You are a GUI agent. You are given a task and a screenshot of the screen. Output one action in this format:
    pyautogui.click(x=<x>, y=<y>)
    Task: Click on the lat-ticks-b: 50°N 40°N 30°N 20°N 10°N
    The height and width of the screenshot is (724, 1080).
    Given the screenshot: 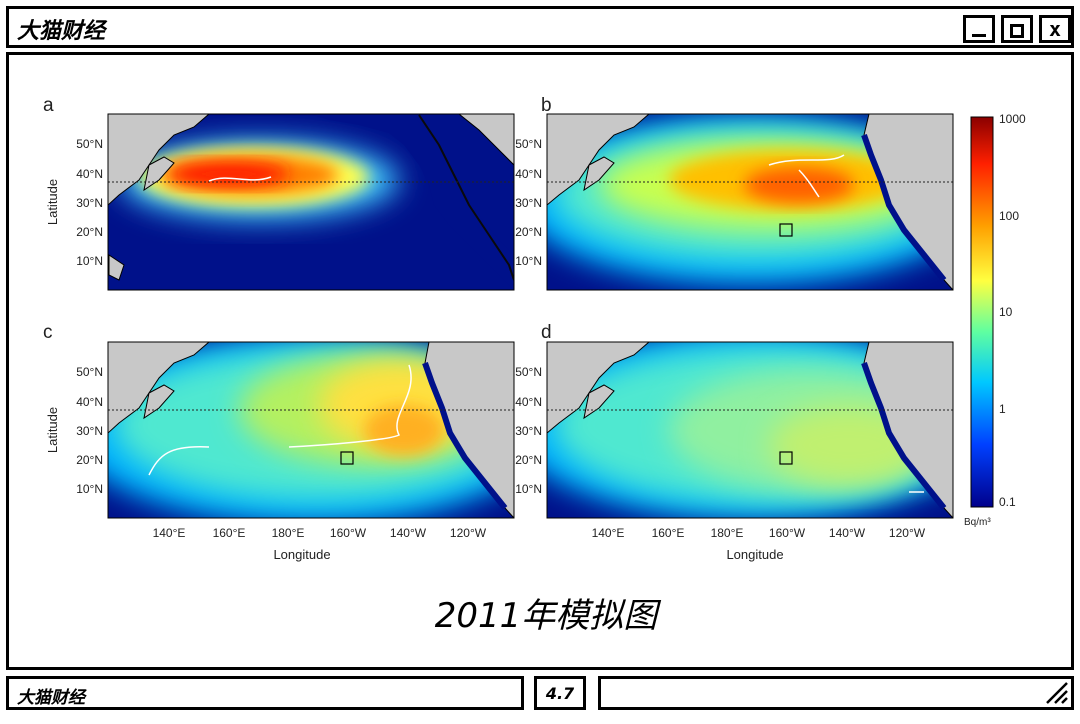 What is the action you would take?
    pyautogui.click(x=528, y=202)
    